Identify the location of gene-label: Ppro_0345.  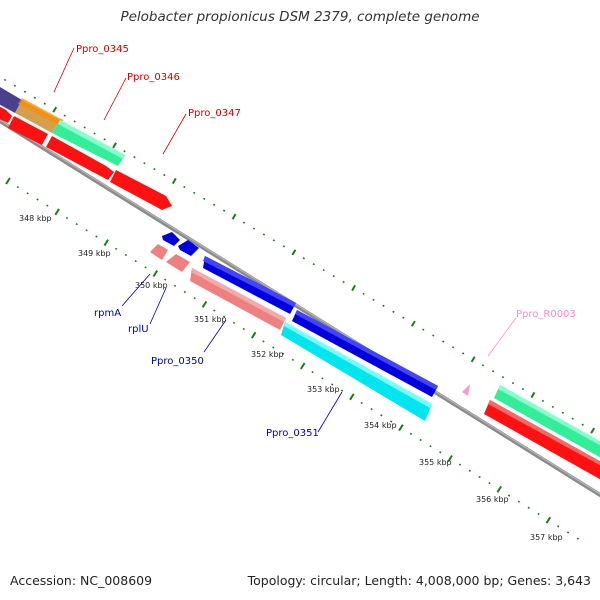
(102, 49).